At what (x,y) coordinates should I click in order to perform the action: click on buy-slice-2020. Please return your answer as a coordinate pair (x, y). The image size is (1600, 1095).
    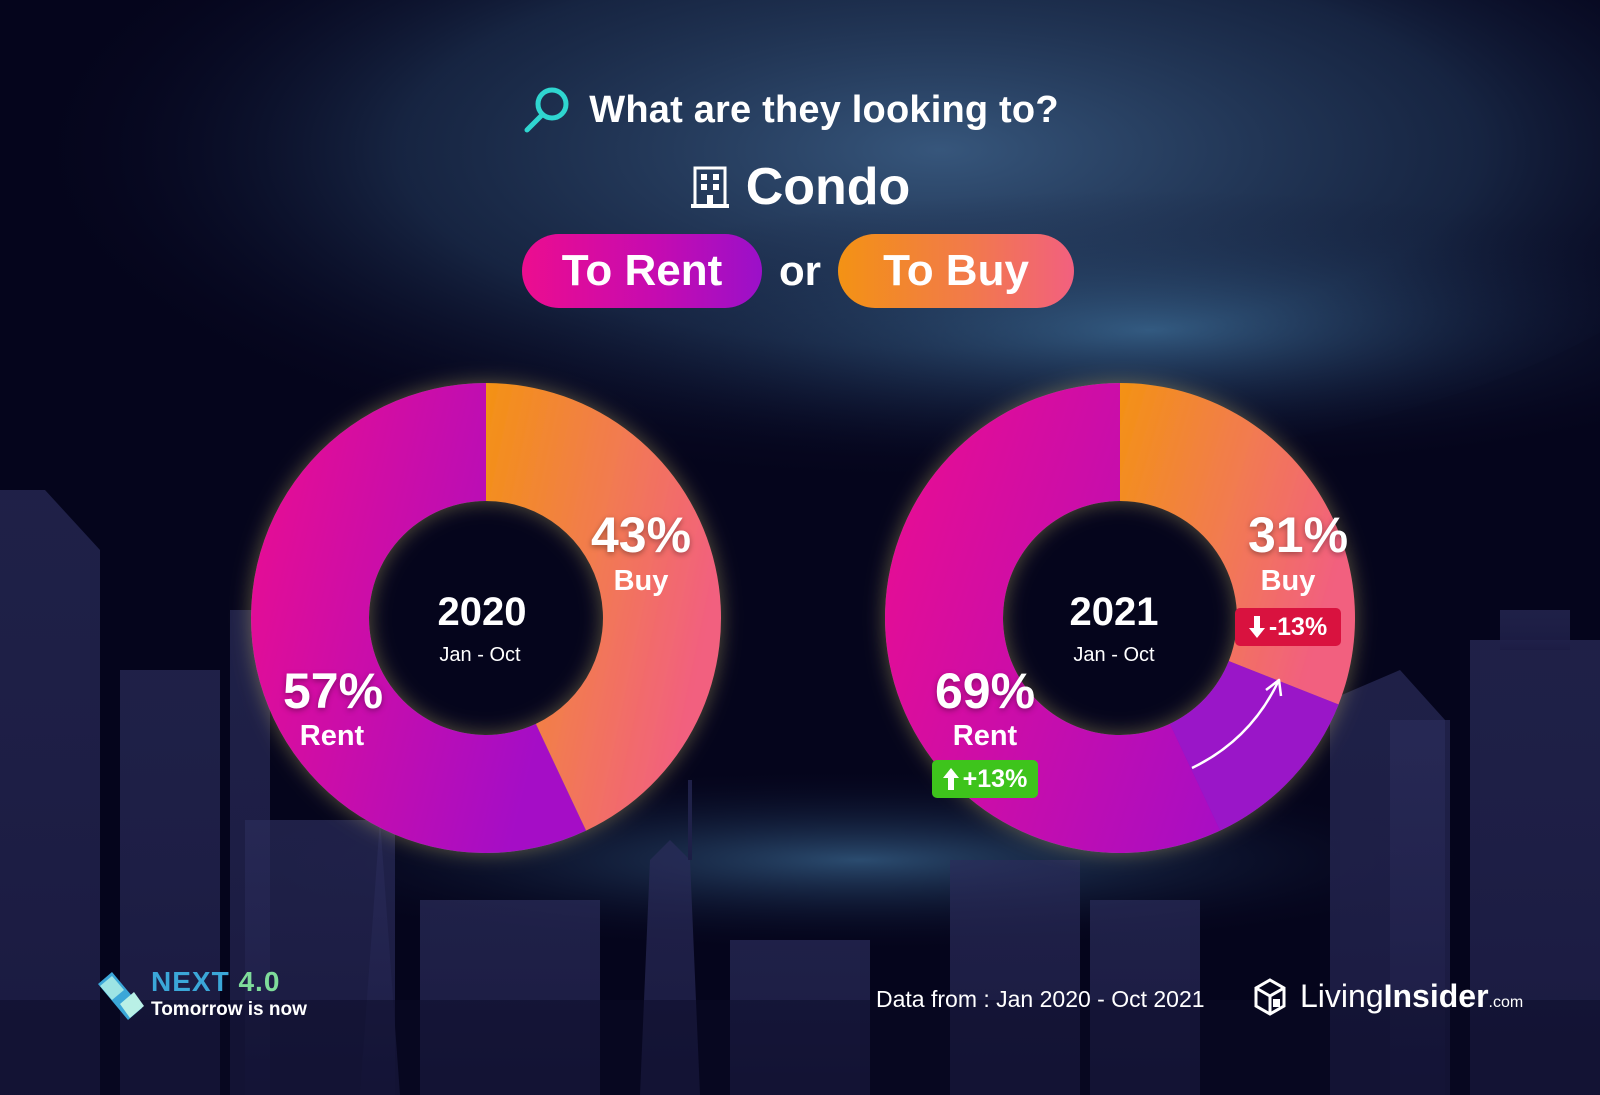
    Looking at the image, I should click on (603, 607).